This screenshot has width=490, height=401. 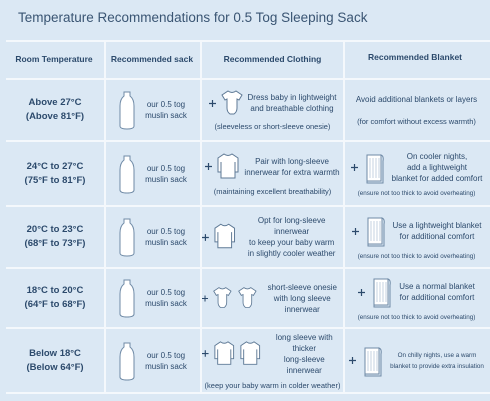 I want to click on clothing-line: to keep your baby warm, so click(x=291, y=242).